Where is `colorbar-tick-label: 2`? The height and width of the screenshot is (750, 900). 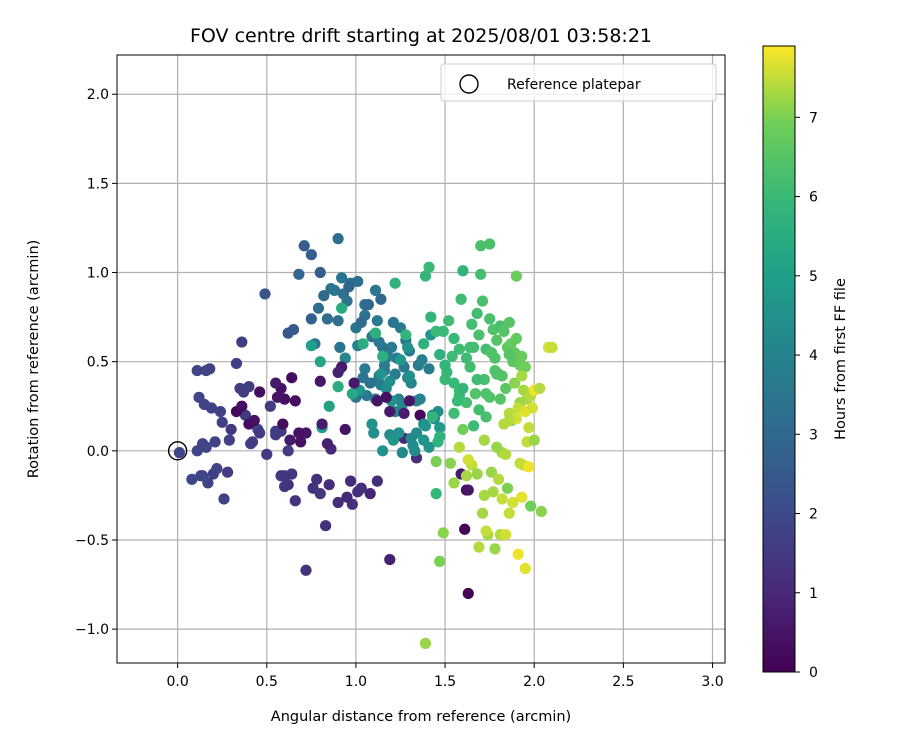
colorbar-tick-label: 2 is located at coordinates (813, 515).